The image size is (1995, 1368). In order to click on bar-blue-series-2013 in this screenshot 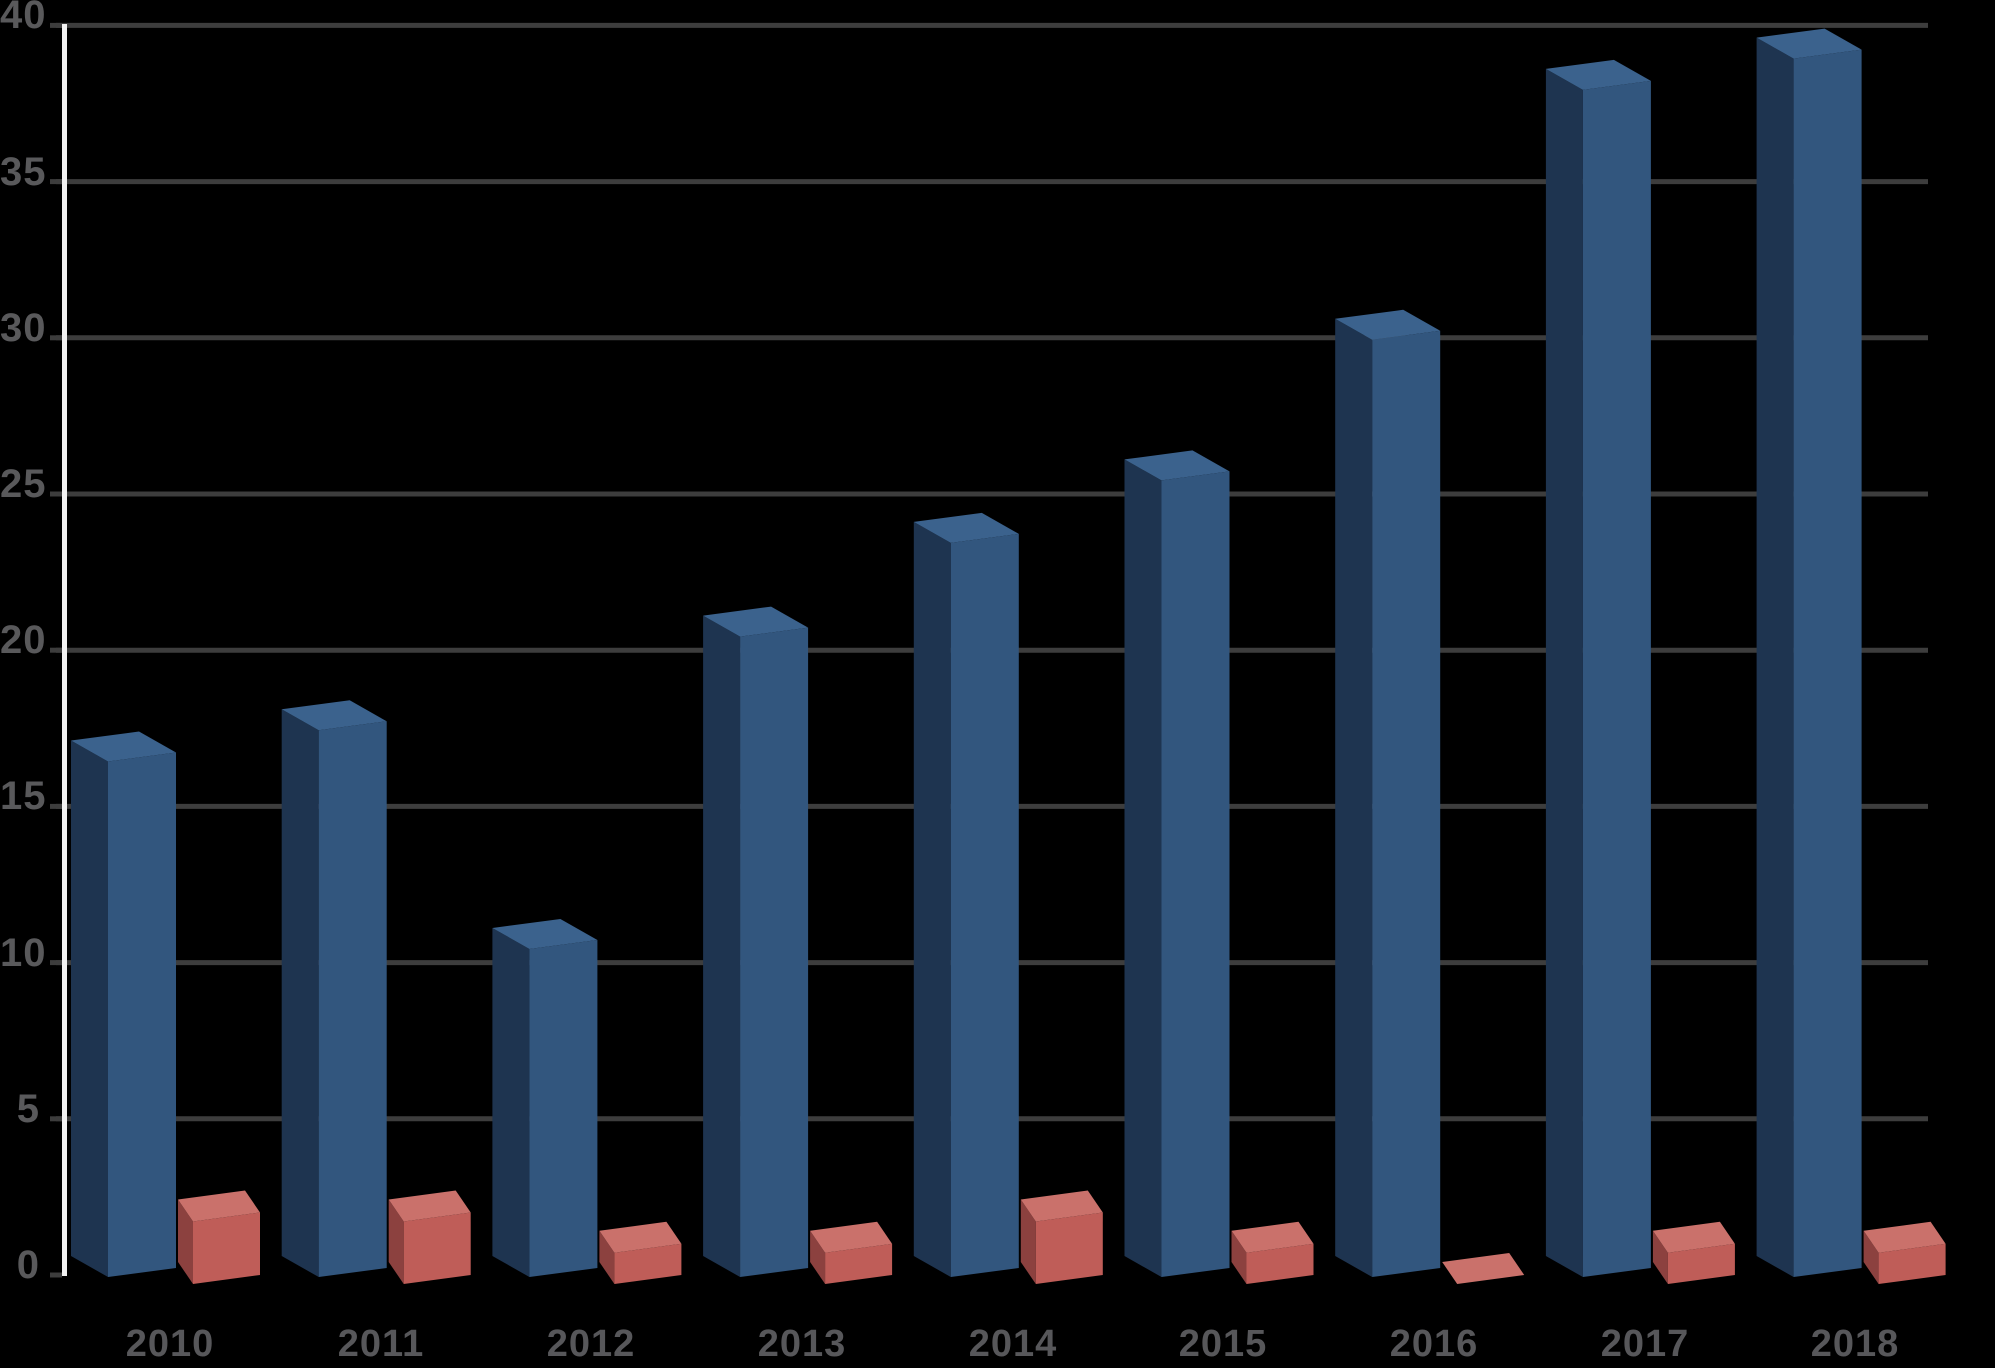, I will do `click(756, 941)`.